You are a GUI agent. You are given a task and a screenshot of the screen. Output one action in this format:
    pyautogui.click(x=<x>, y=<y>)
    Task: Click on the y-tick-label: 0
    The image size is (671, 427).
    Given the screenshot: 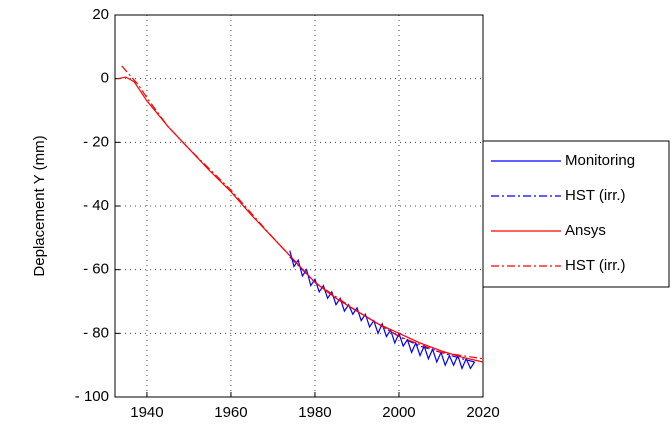 What is the action you would take?
    pyautogui.click(x=105, y=78)
    